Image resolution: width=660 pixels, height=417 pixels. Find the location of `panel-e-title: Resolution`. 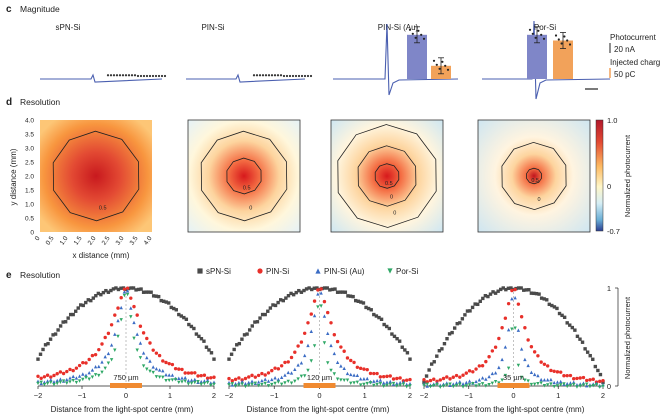

panel-e-title: Resolution is located at coordinates (40, 275).